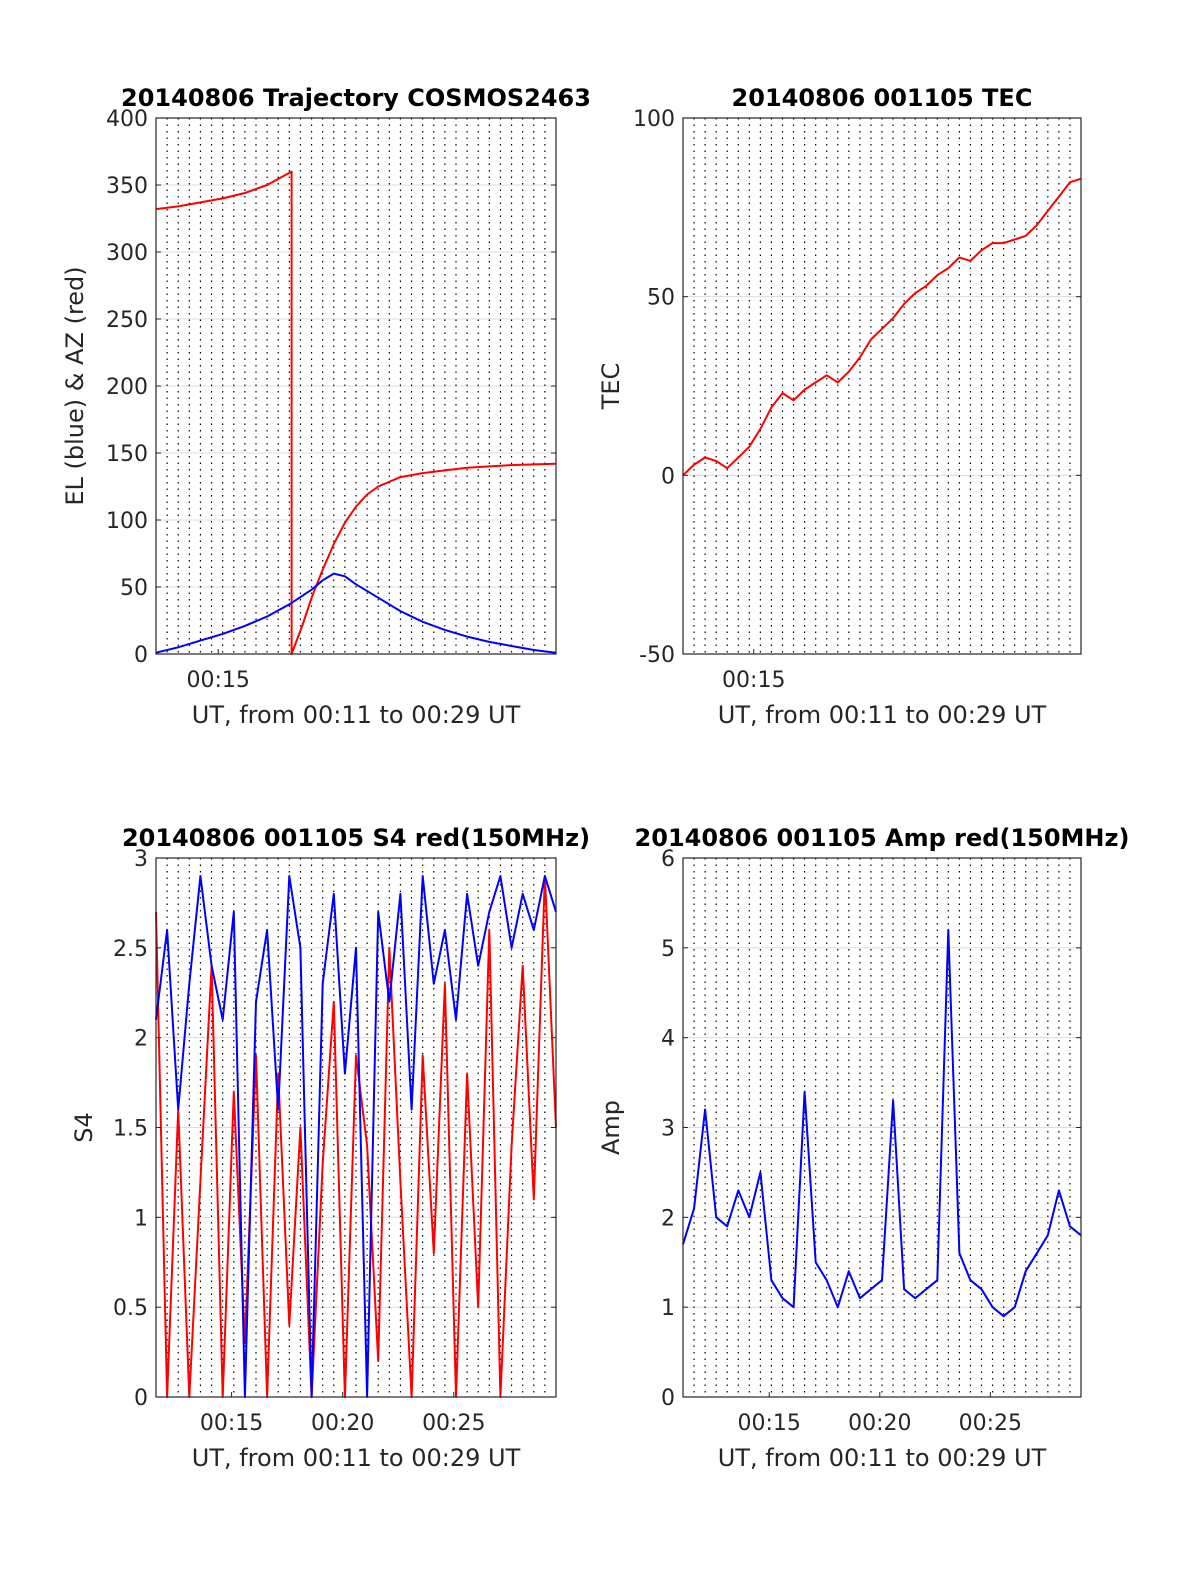 This screenshot has width=1200, height=1575. I want to click on y-tick-label: 5, so click(668, 949).